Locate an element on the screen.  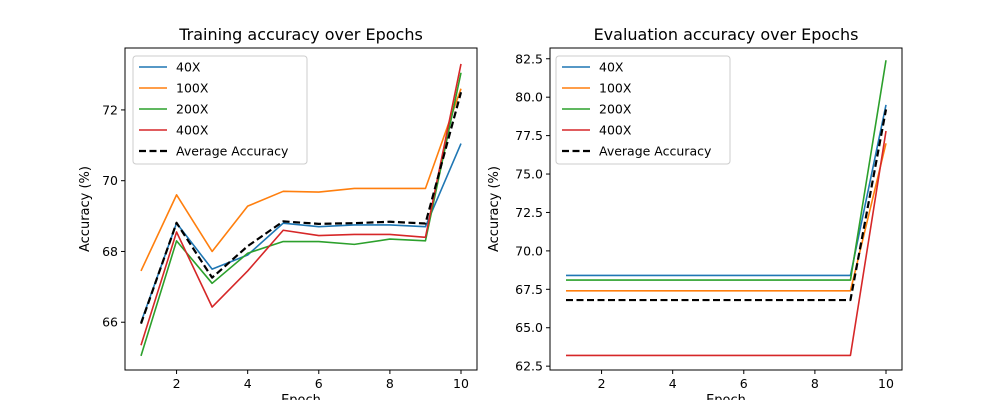
y-tick-label: 66 is located at coordinates (110, 322).